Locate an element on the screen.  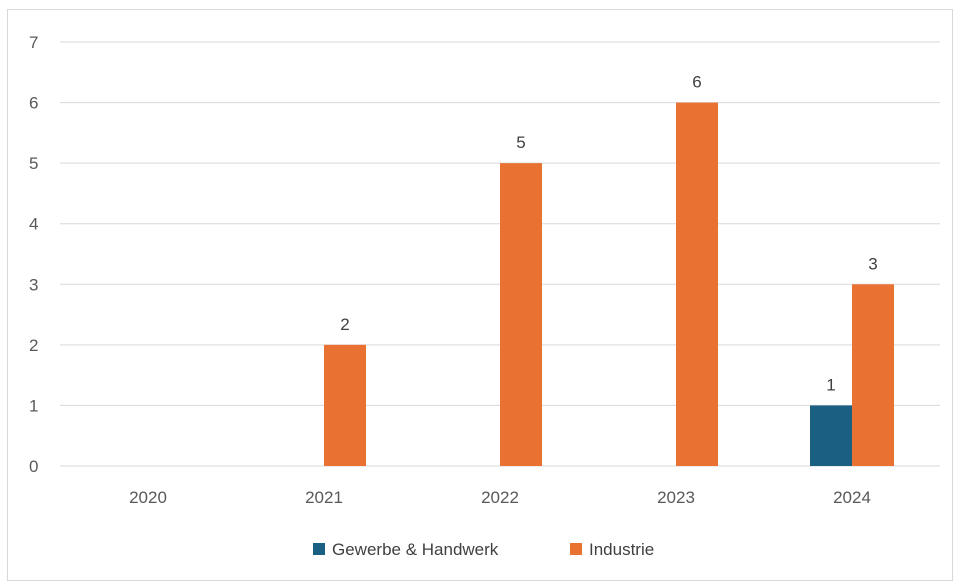
x-tick-label-2020: 2020 is located at coordinates (148, 497).